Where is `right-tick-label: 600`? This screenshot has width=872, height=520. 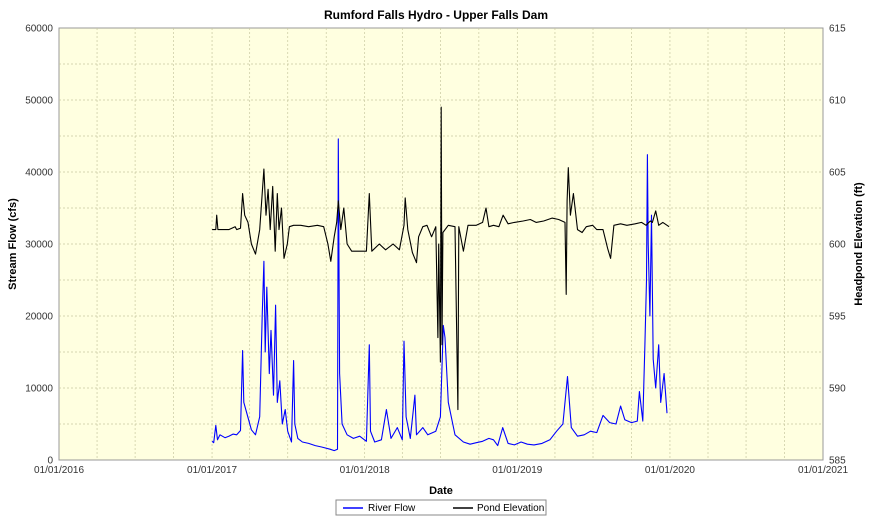
right-tick-label: 600 is located at coordinates (837, 245).